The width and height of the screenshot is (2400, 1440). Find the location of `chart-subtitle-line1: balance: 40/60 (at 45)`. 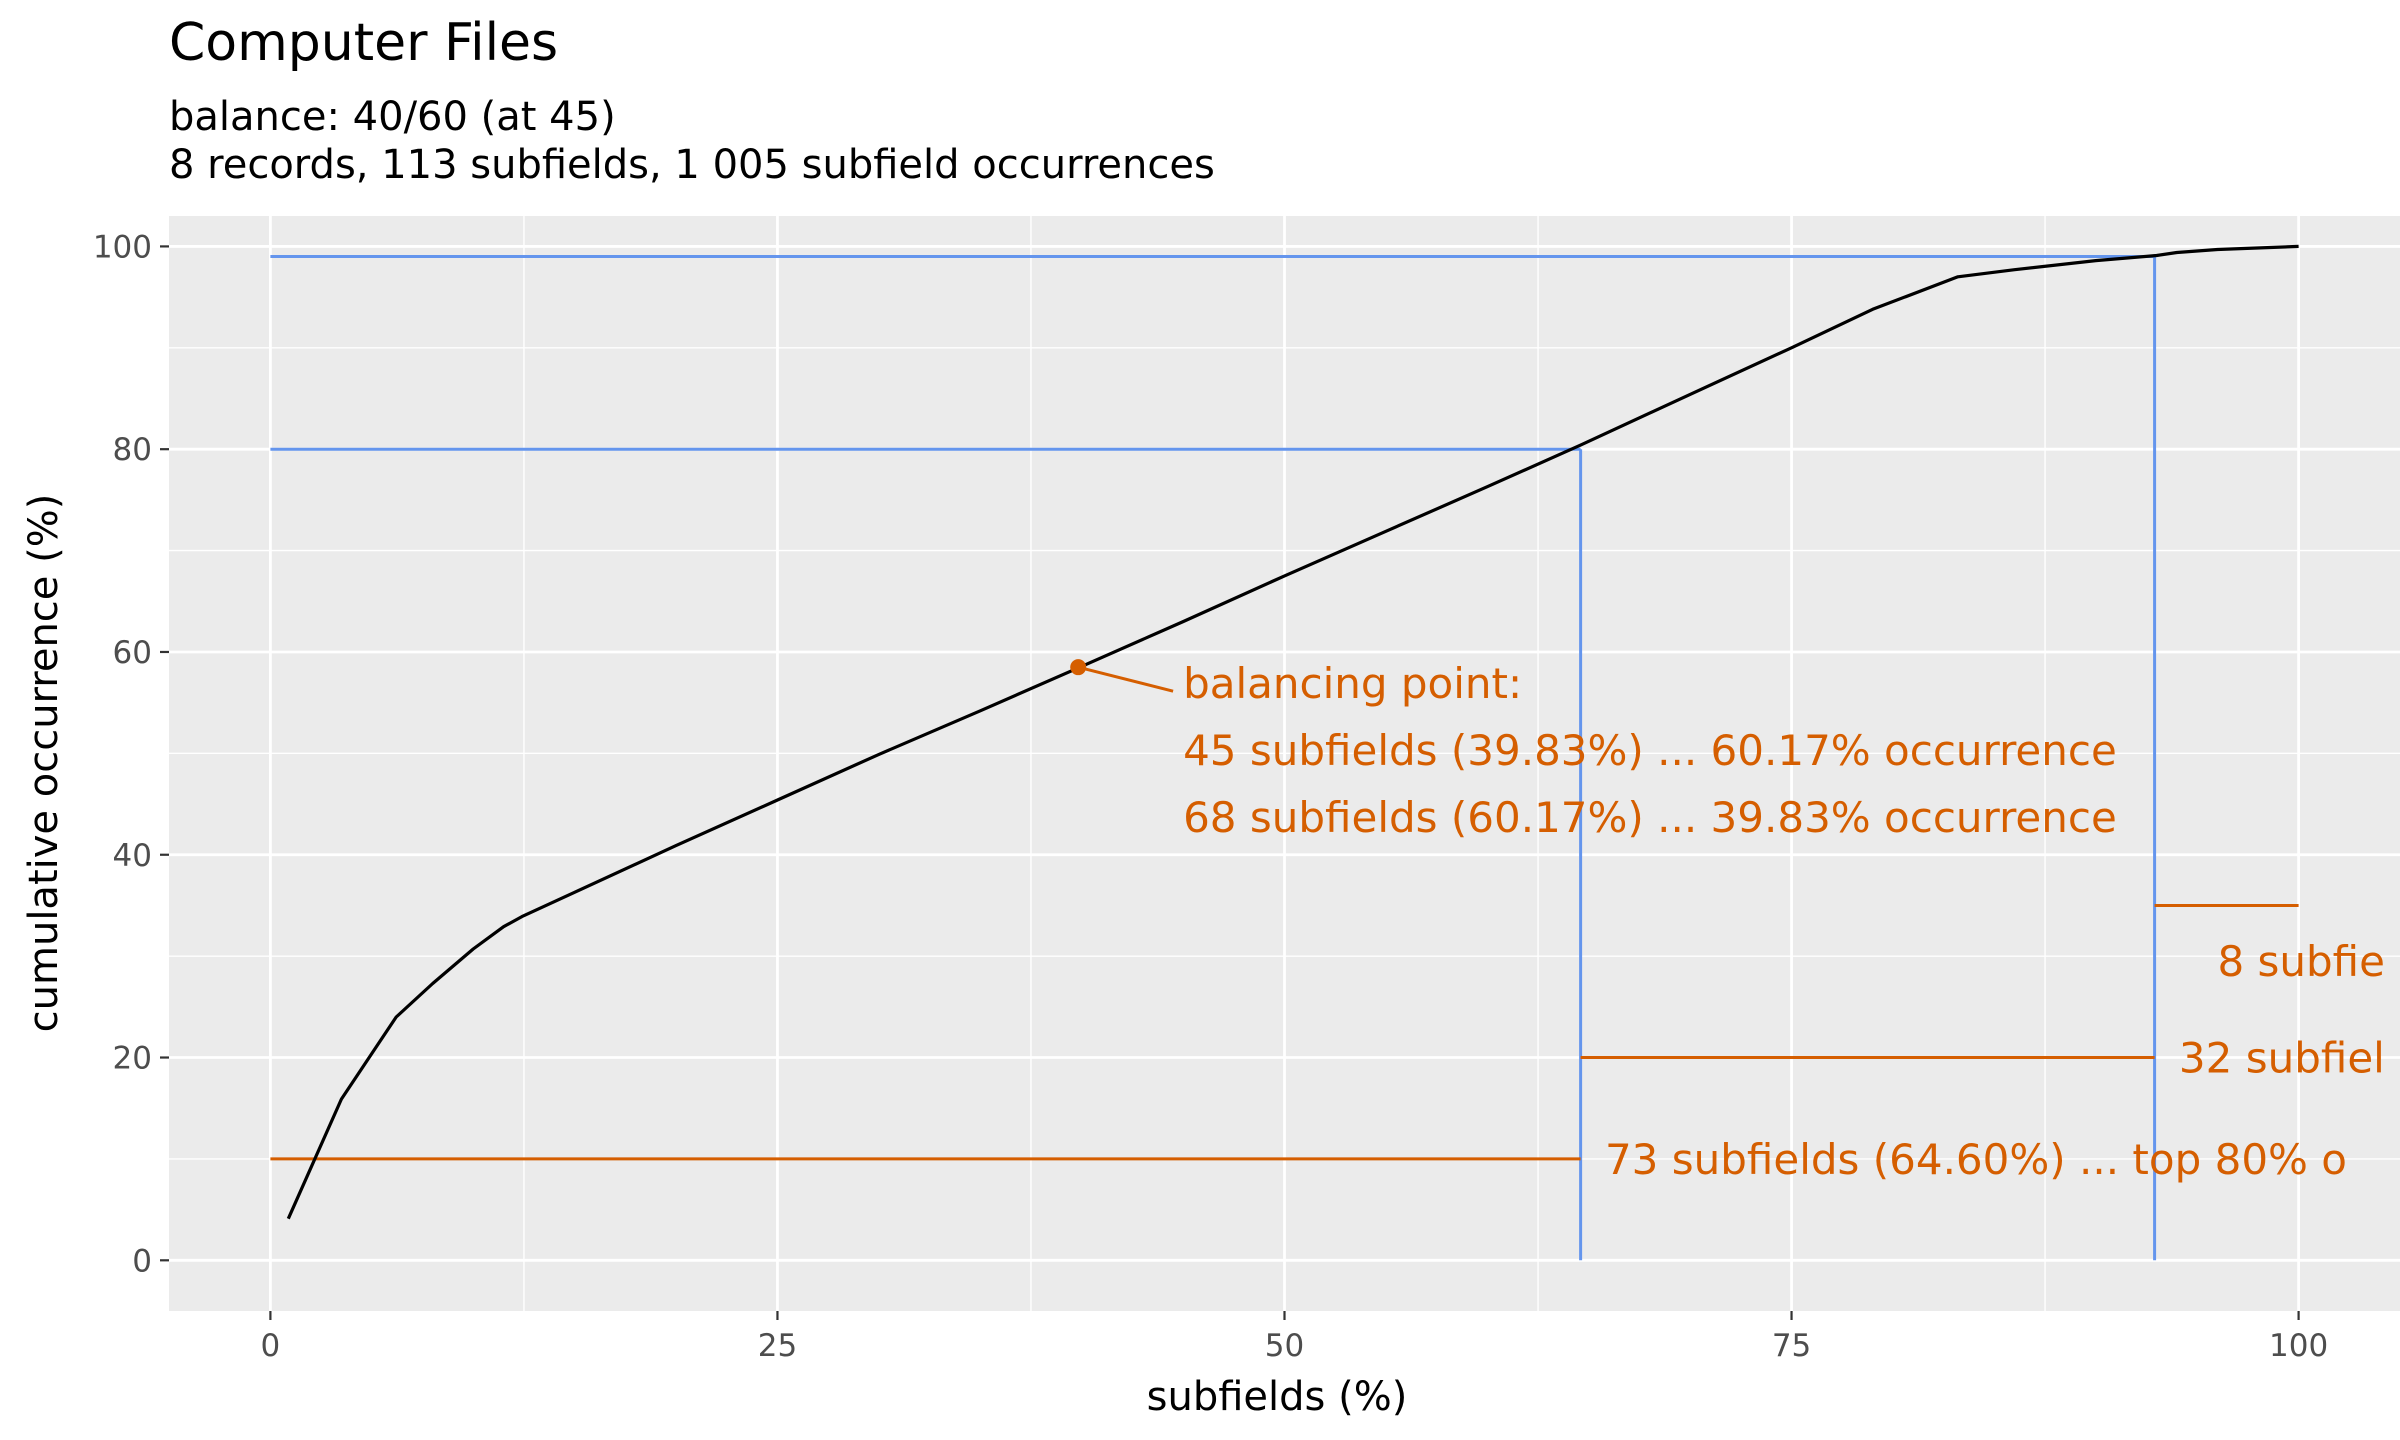

chart-subtitle-line1: balance: 40/60 (at 45) is located at coordinates (392, 117).